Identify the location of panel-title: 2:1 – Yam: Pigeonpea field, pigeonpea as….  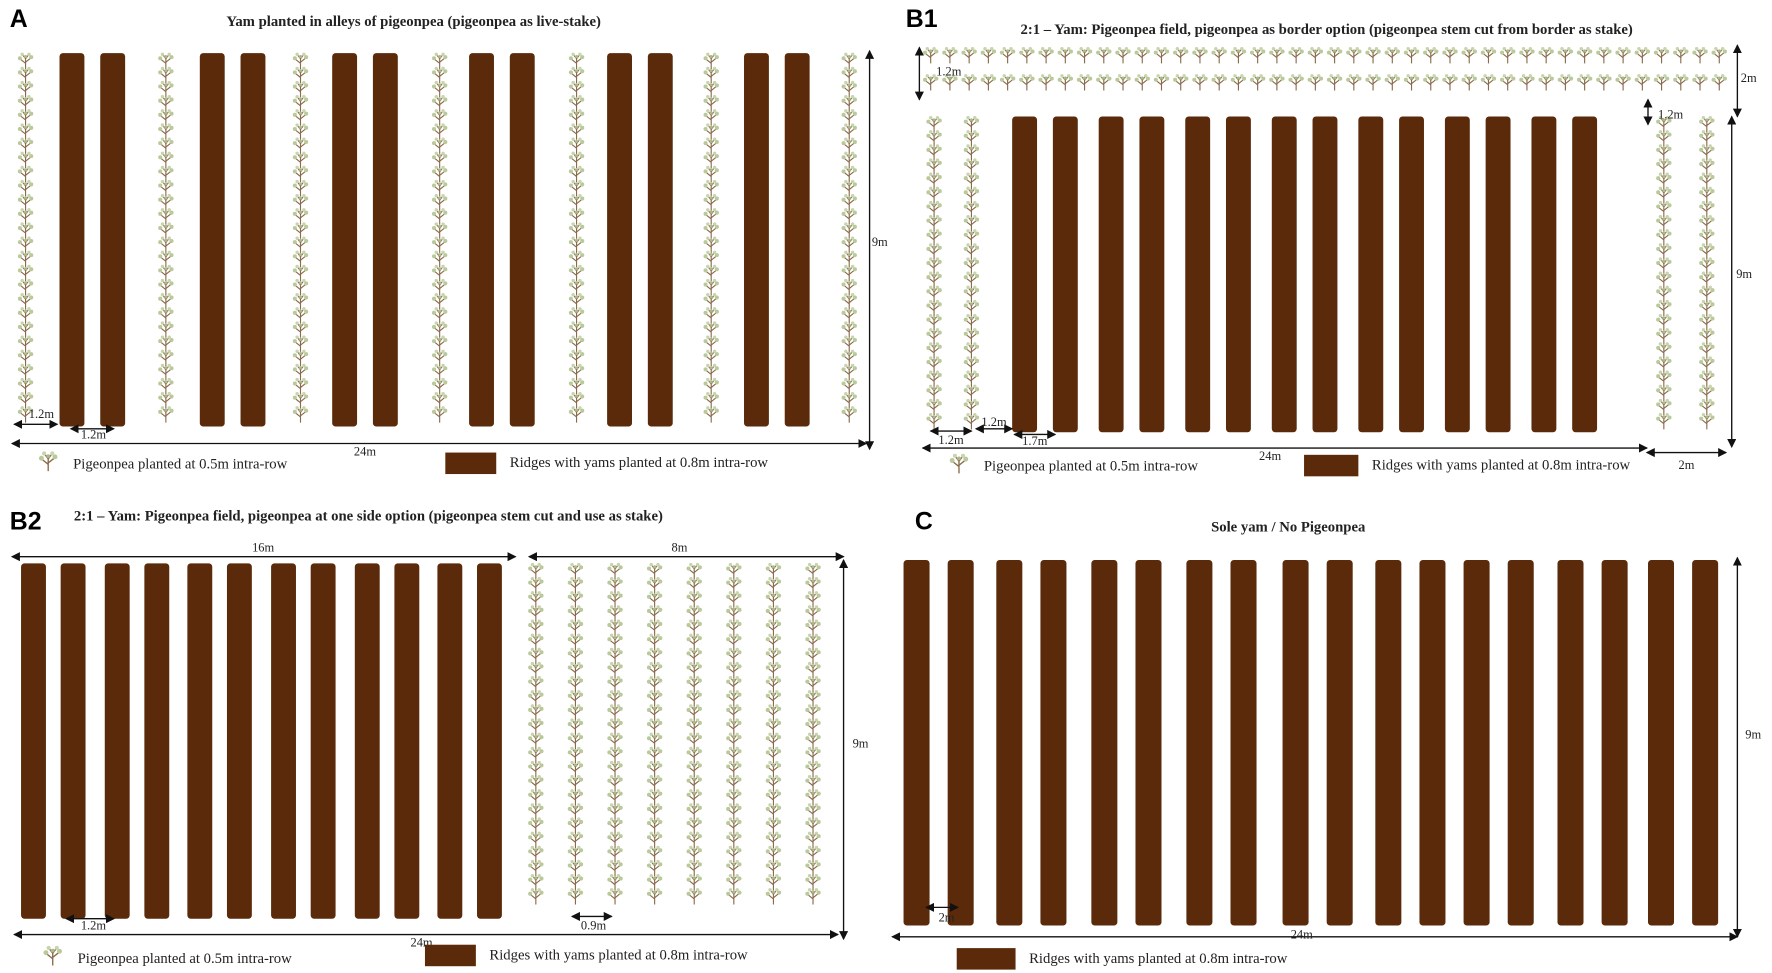
(1327, 30).